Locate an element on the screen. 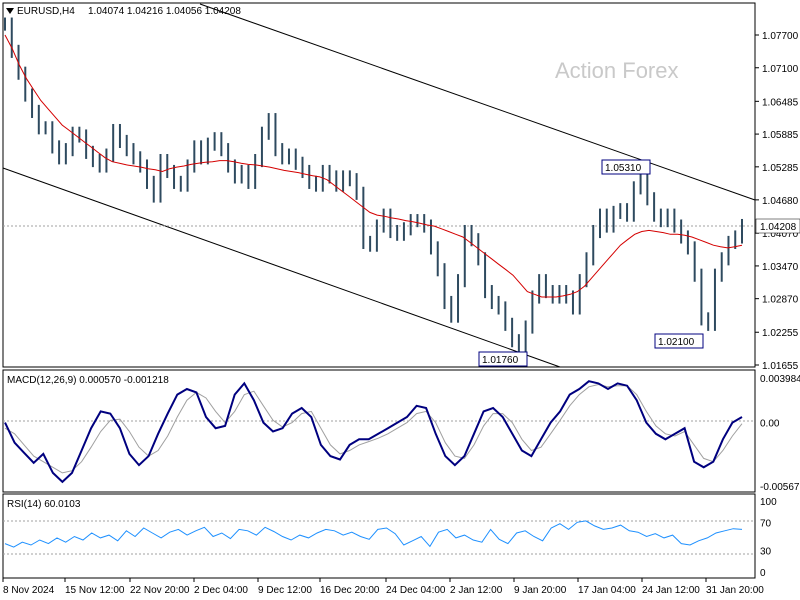 This screenshot has width=800, height=600. time-tick-label: 2 Jan 12:00 is located at coordinates (476, 590).